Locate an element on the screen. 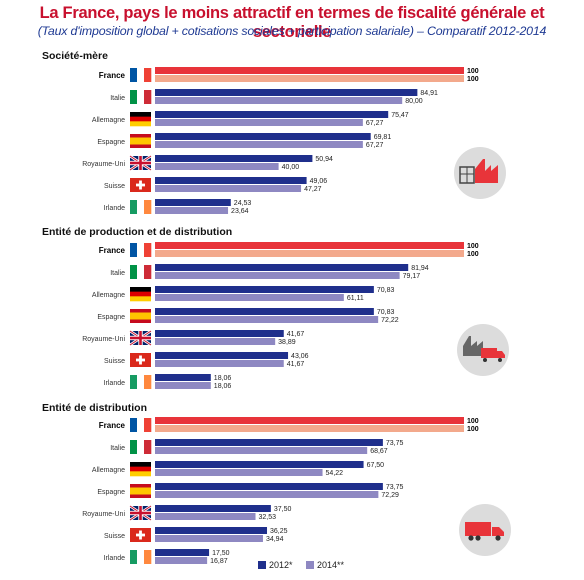 This screenshot has height=580, width=584. factory-truck-icon is located at coordinates (483, 350).